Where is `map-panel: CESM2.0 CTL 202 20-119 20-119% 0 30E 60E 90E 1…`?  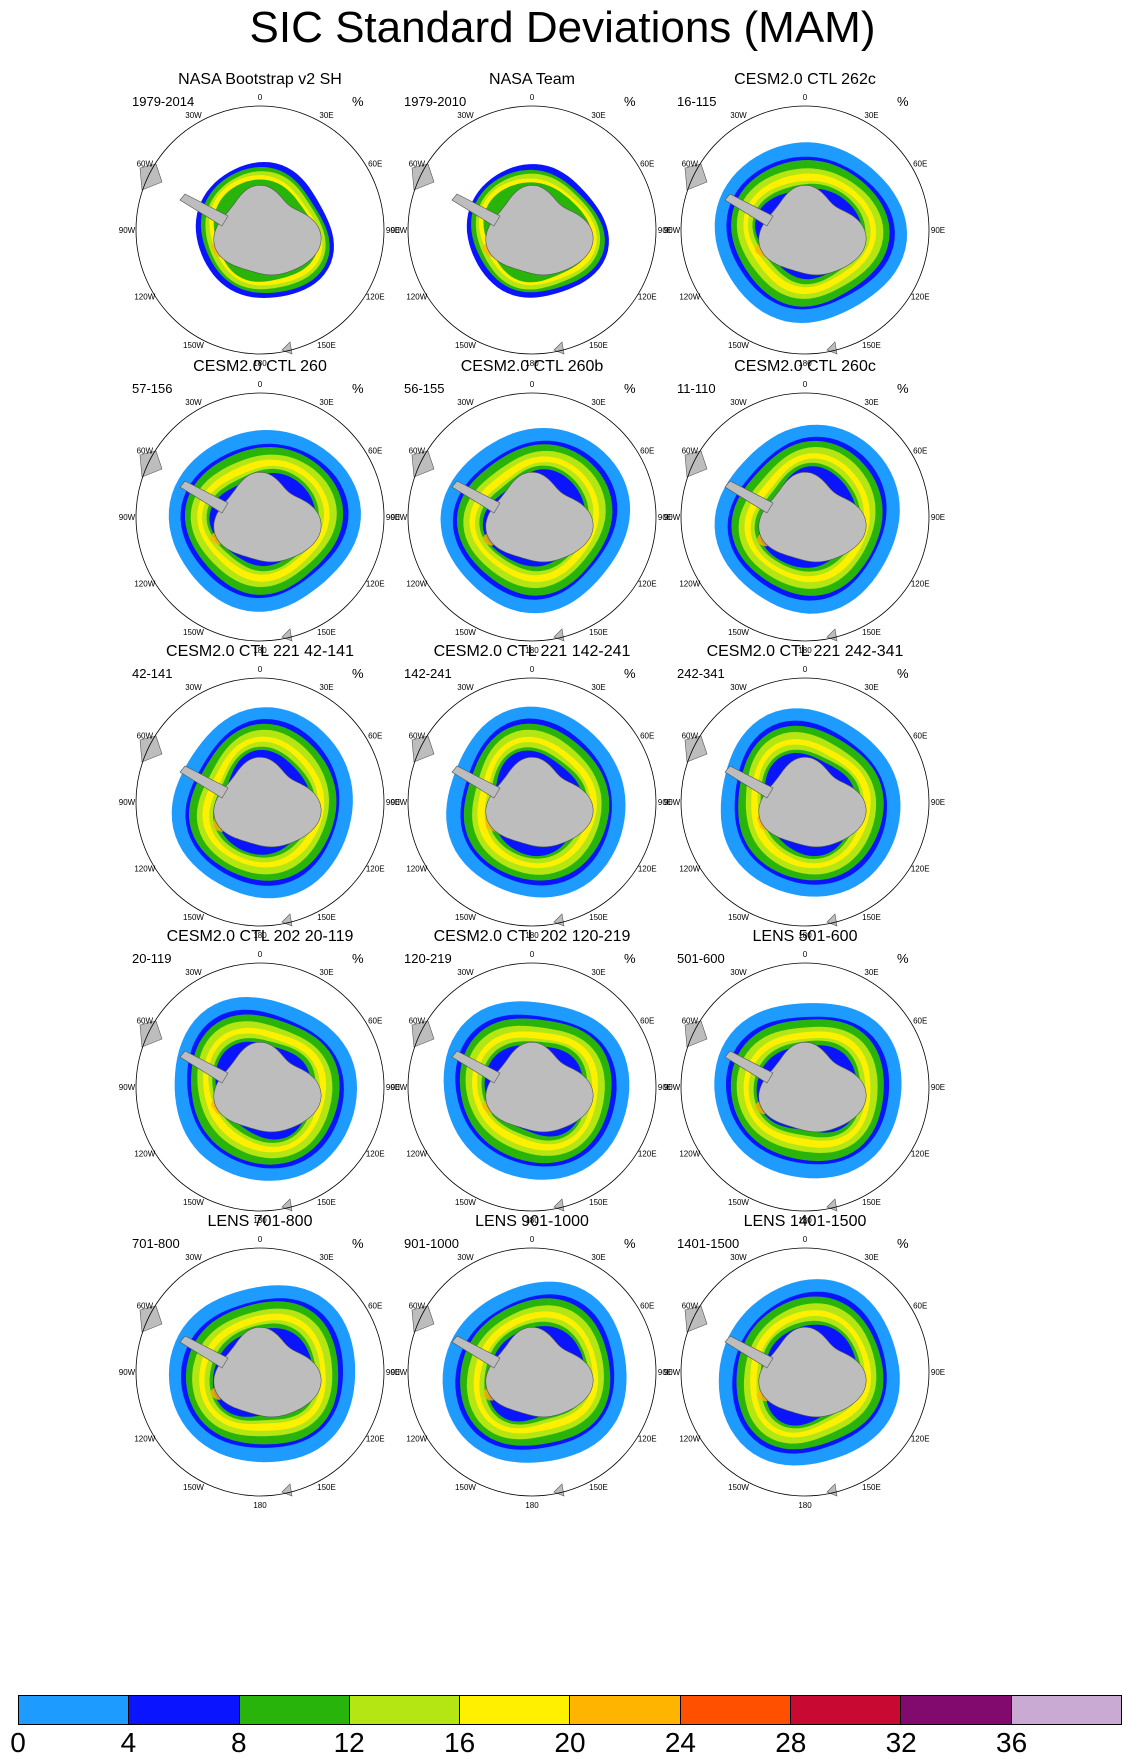 map-panel: CESM2.0 CTL 202 20-119 20-119% 0 30E 60E 90E 1… is located at coordinates (260, 1084).